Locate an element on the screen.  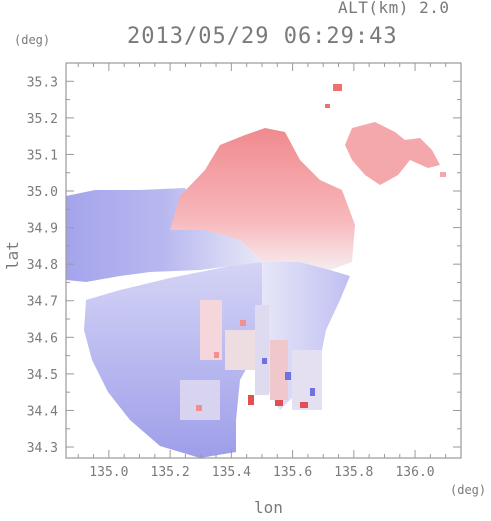
y-tick-label: 35.2 is located at coordinates (42, 119).